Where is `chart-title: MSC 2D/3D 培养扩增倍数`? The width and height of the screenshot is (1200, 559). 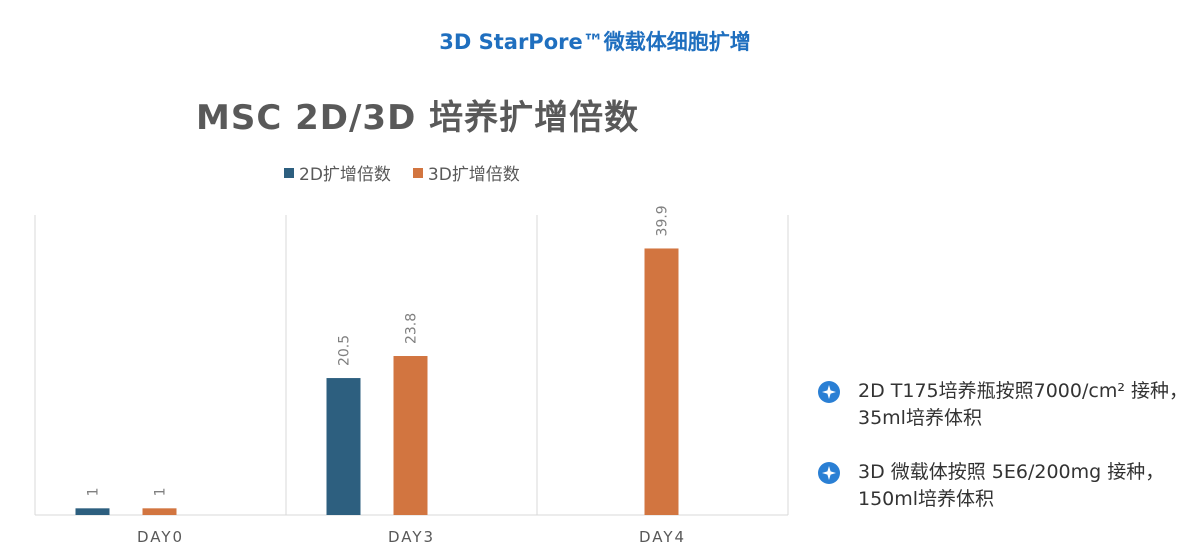 chart-title: MSC 2D/3D 培养扩增倍数 is located at coordinates (418, 118).